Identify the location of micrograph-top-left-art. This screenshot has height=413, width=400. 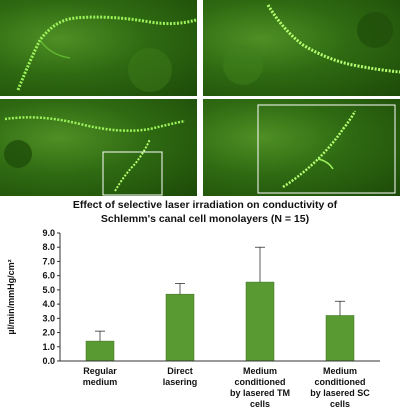
(106, 53).